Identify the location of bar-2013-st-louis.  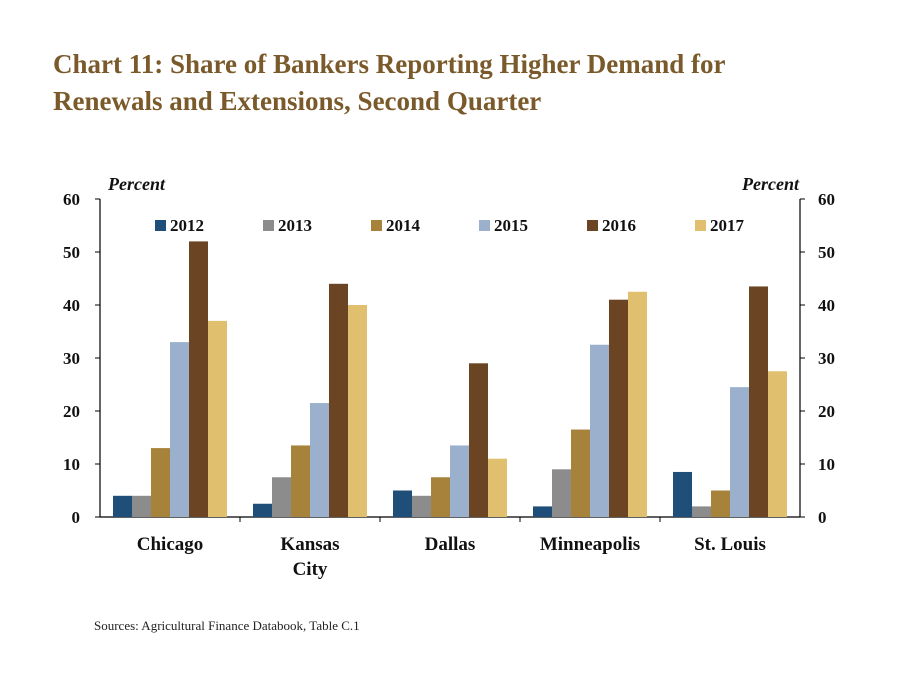
(701, 511).